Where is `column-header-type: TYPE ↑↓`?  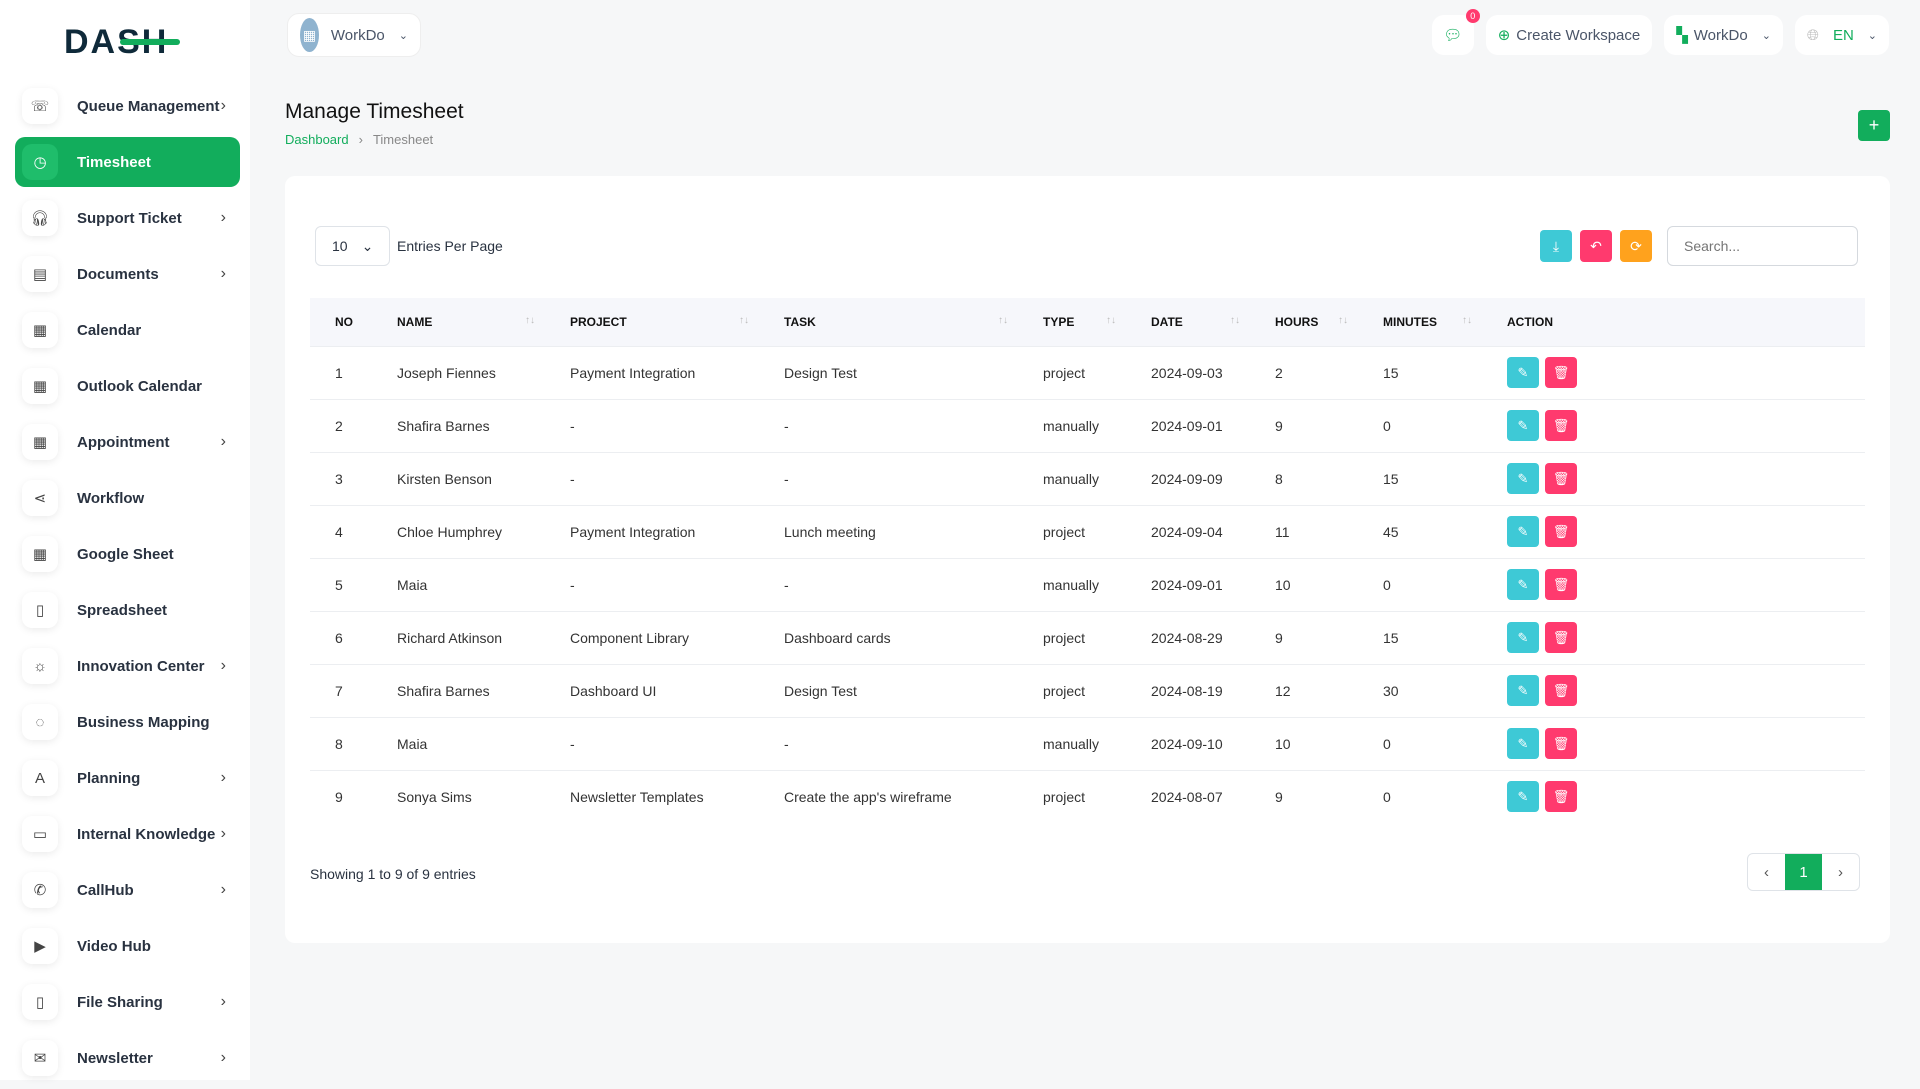 column-header-type: TYPE ↑↓ is located at coordinates (1072, 322).